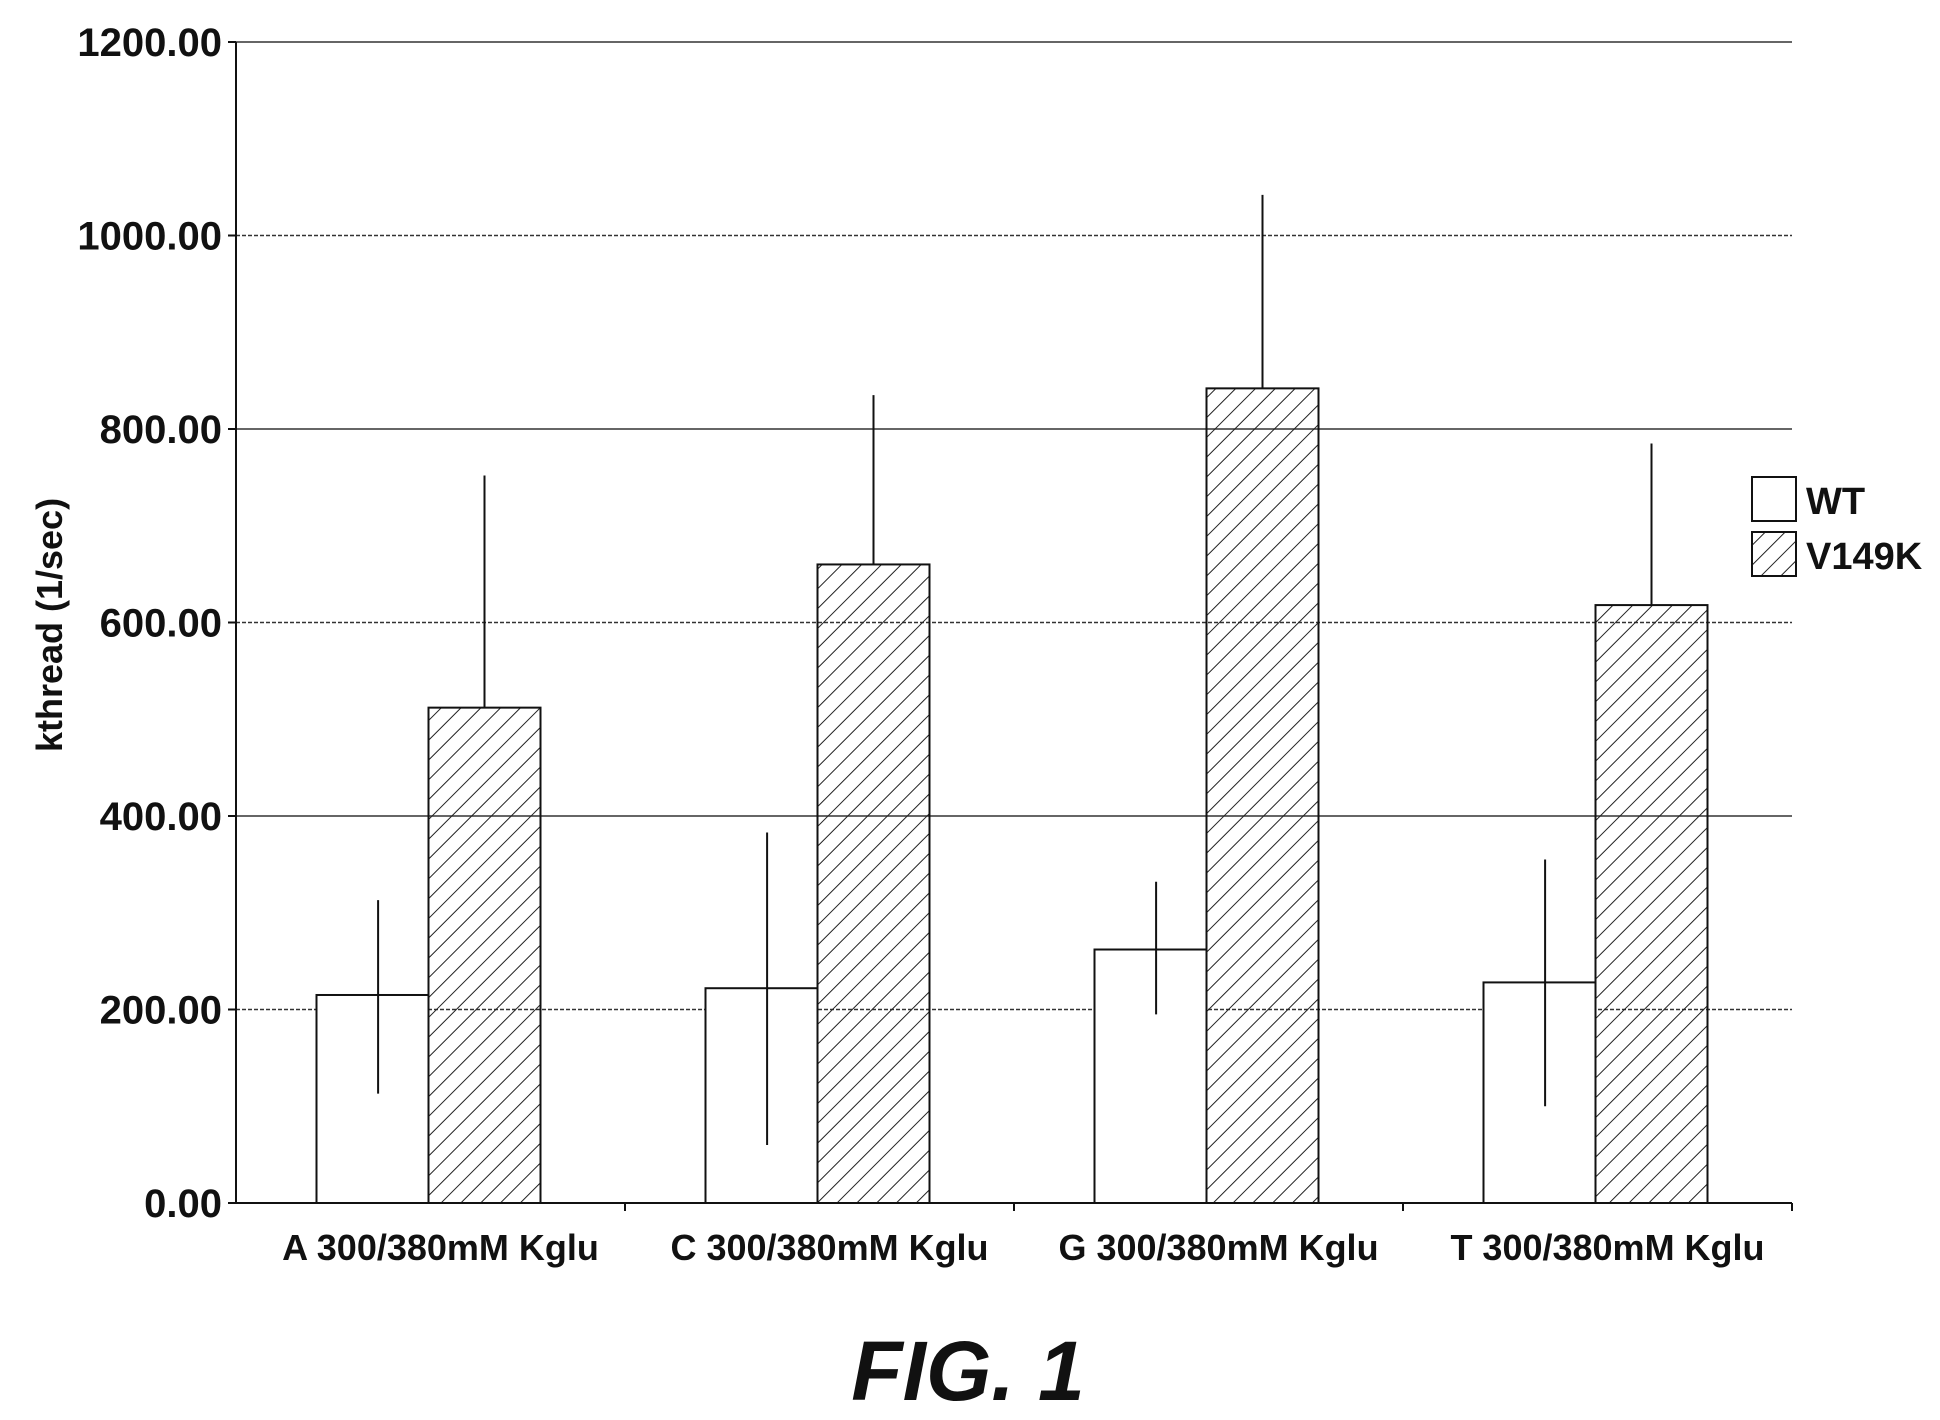 The height and width of the screenshot is (1420, 1940). Describe the element at coordinates (1864, 557) in the screenshot. I see `legend-label-v149k: V149K` at that location.